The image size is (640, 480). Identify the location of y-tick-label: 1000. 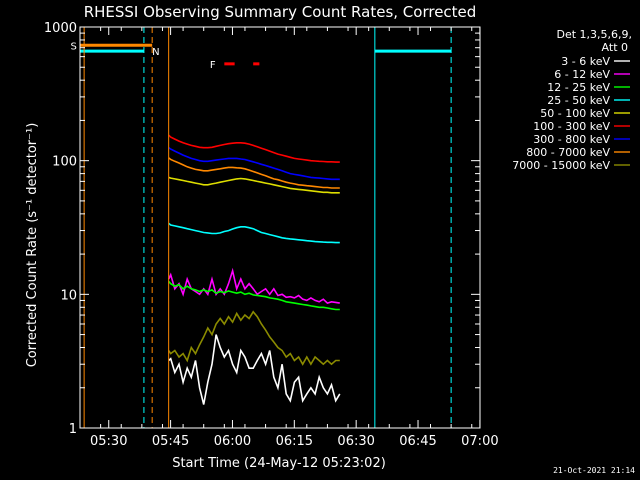
(60, 28).